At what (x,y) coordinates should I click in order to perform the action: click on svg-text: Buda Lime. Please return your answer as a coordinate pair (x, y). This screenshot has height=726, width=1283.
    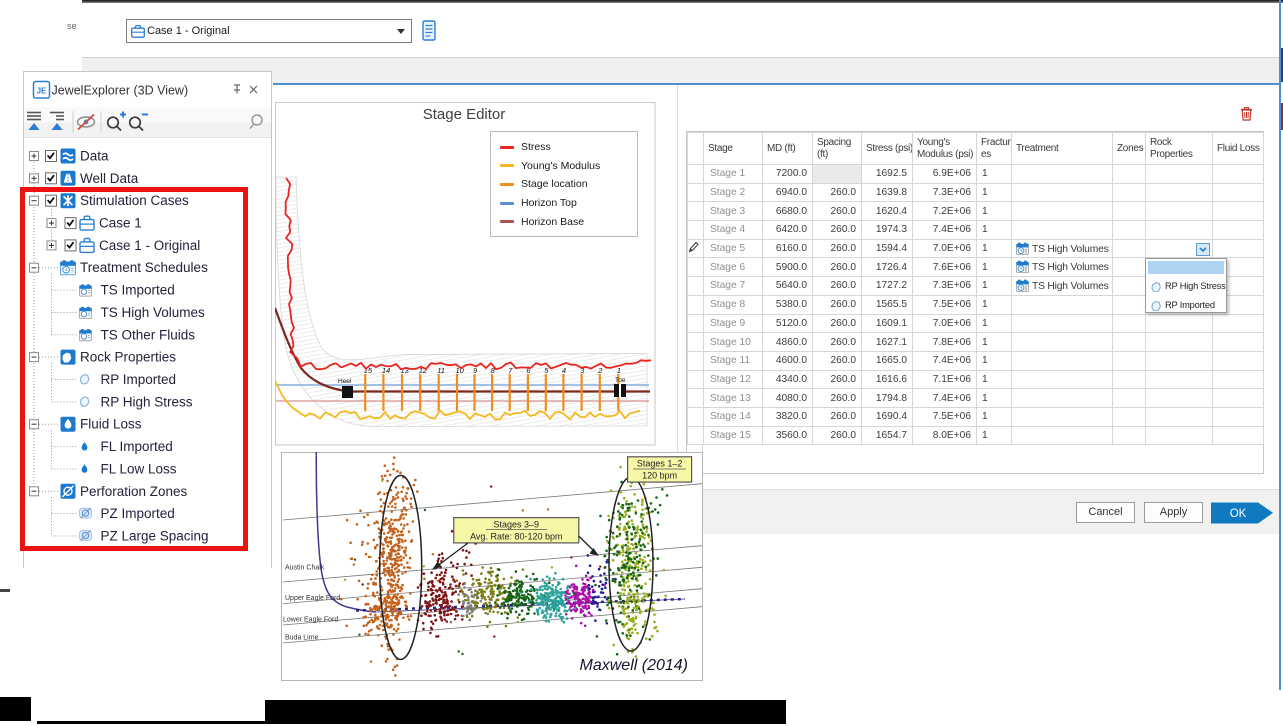
    Looking at the image, I should click on (302, 638).